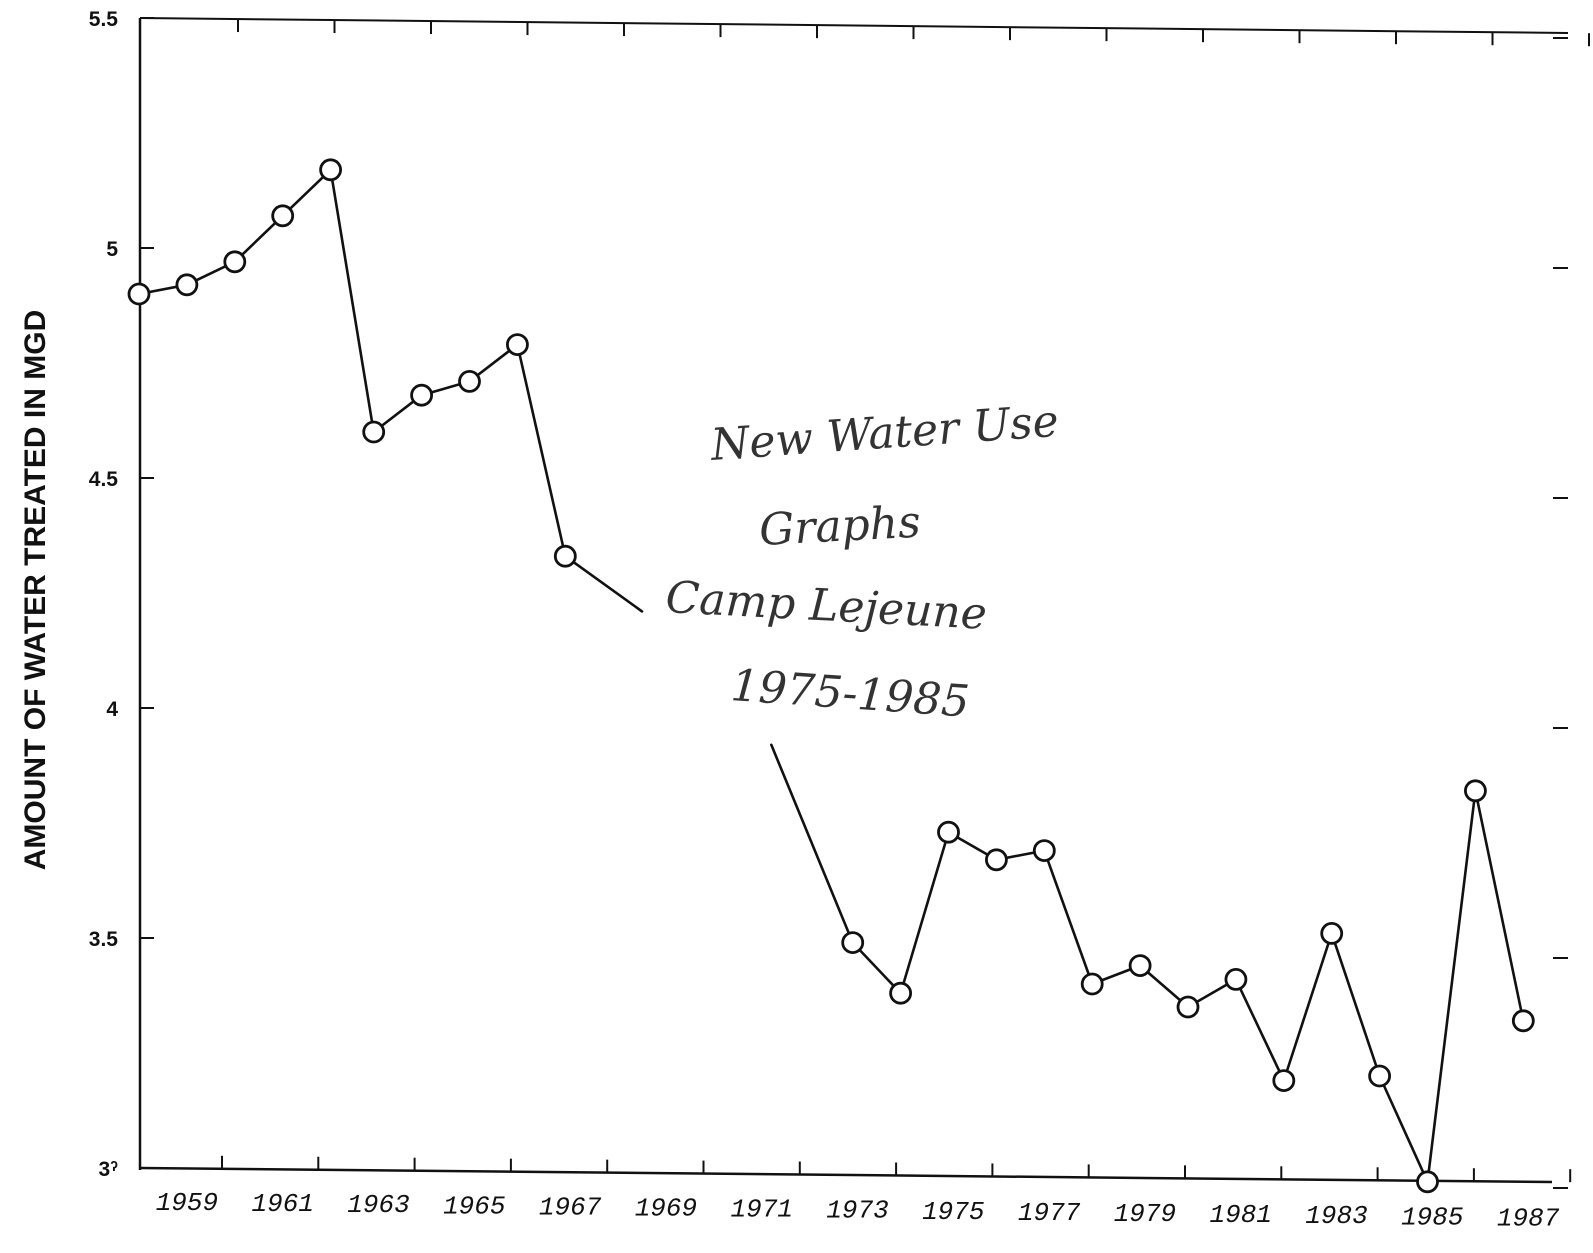 Image resolution: width=1593 pixels, height=1253 pixels. I want to click on x-axis-line, so click(846, 1175).